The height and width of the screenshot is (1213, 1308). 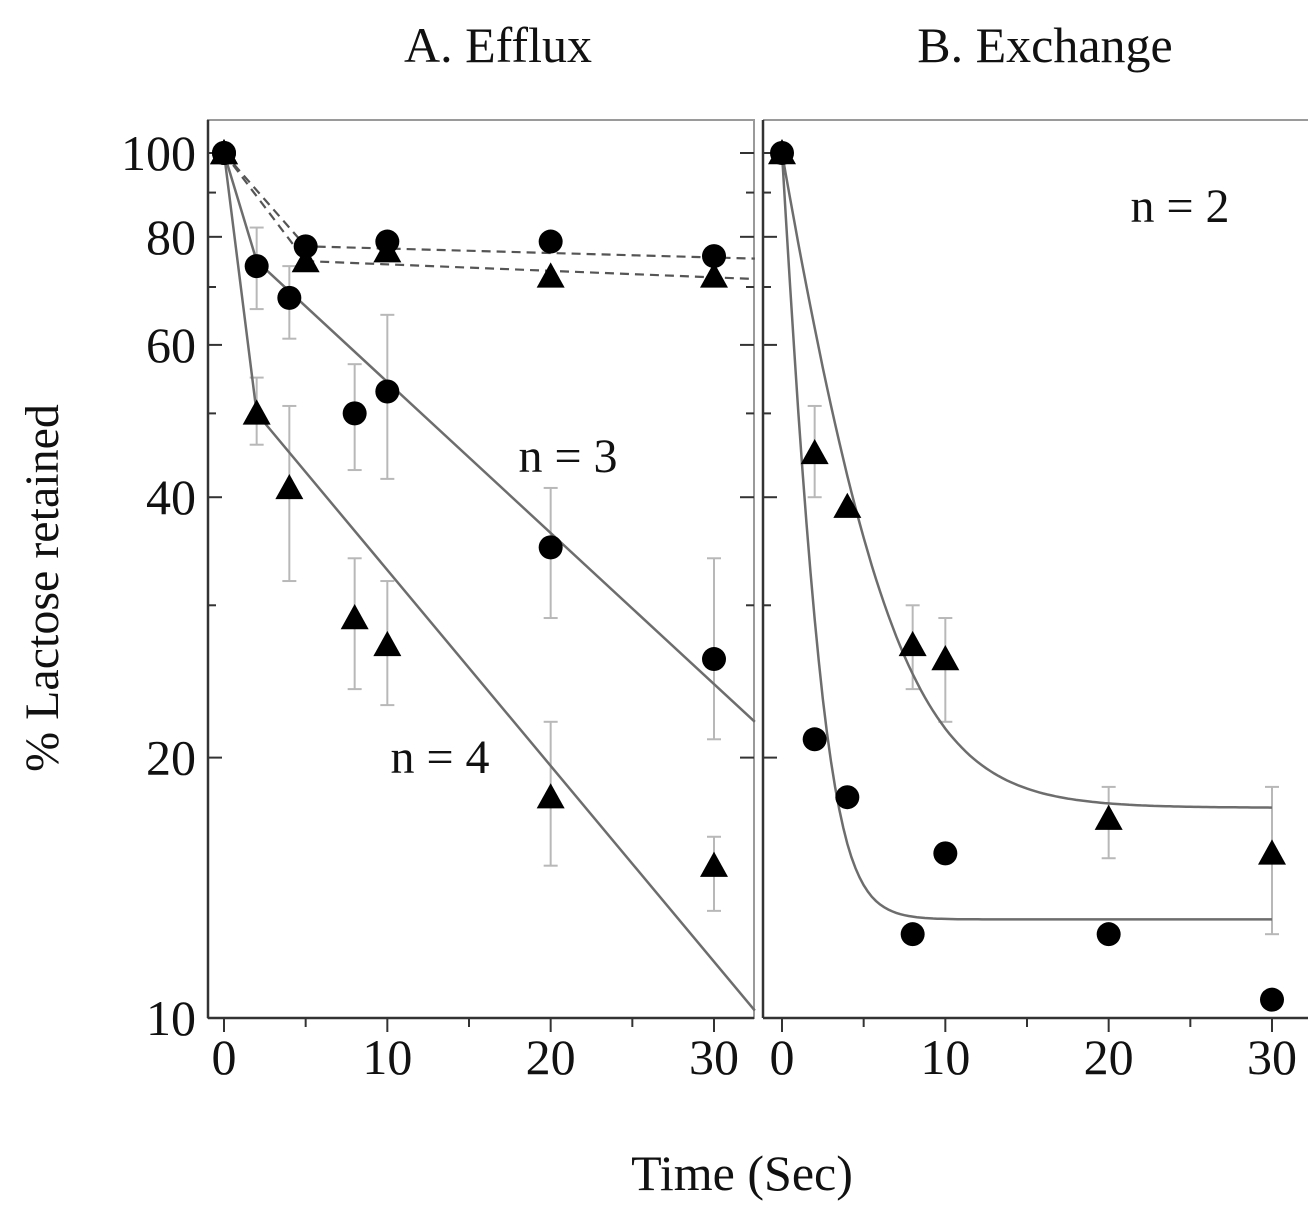 I want to click on y-tick-label: 40, so click(x=171, y=497).